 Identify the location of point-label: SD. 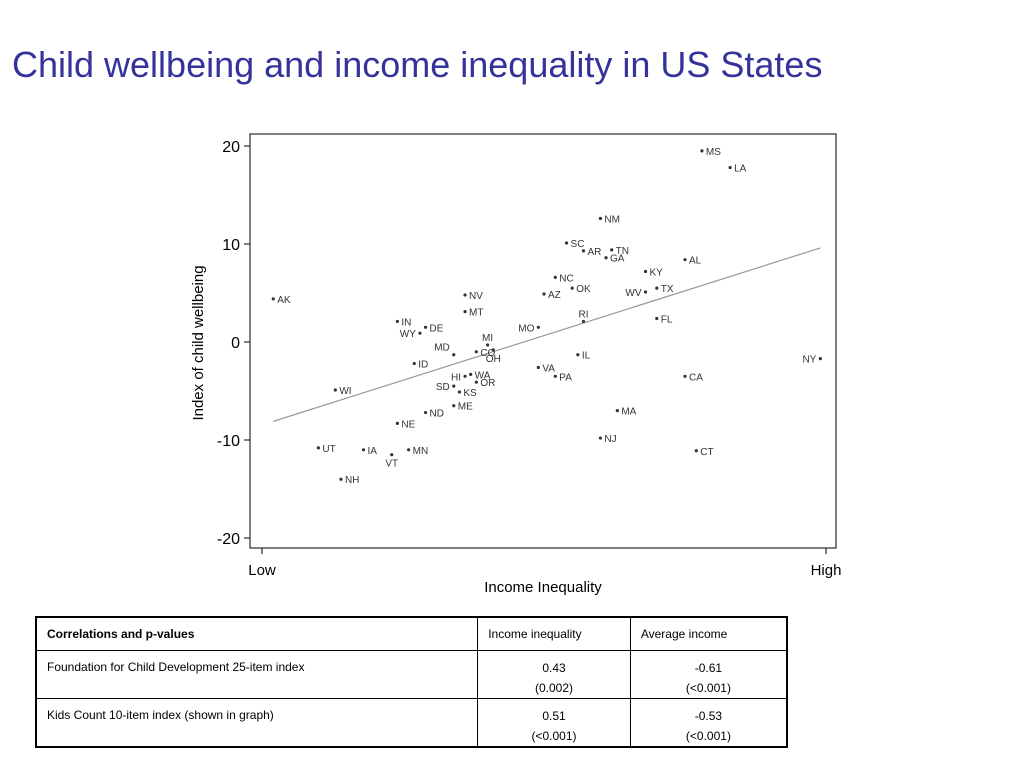
(443, 387).